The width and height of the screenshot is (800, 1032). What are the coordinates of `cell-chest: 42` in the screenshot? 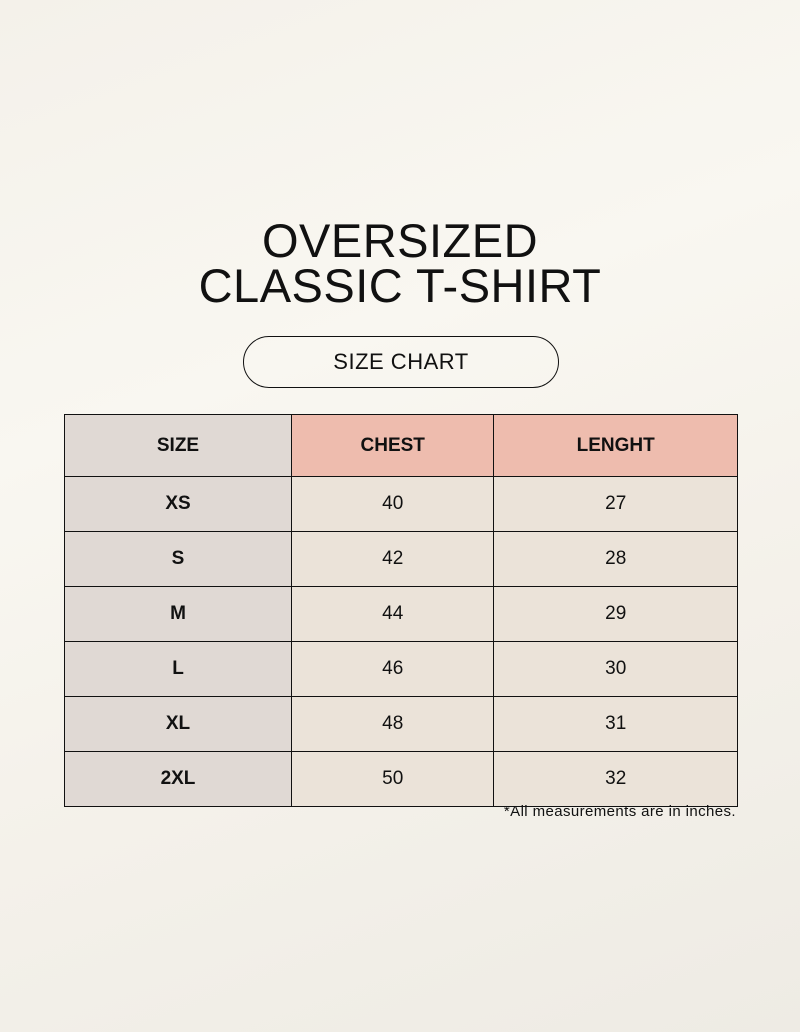 It's located at (392, 559).